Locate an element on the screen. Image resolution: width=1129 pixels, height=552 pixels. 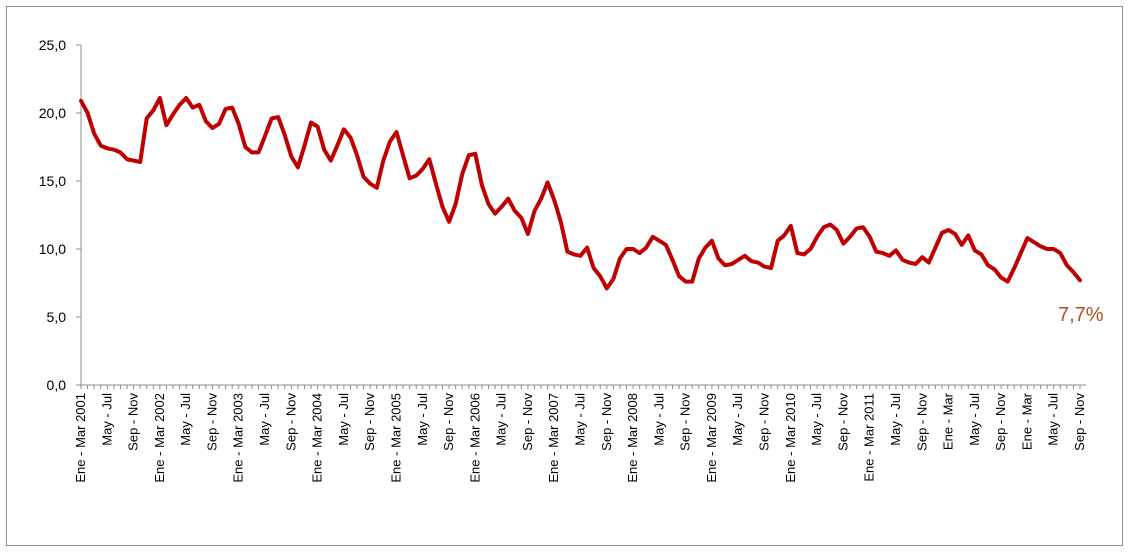
x-tick-label: Ene - Mar 2006 is located at coordinates (474, 438).